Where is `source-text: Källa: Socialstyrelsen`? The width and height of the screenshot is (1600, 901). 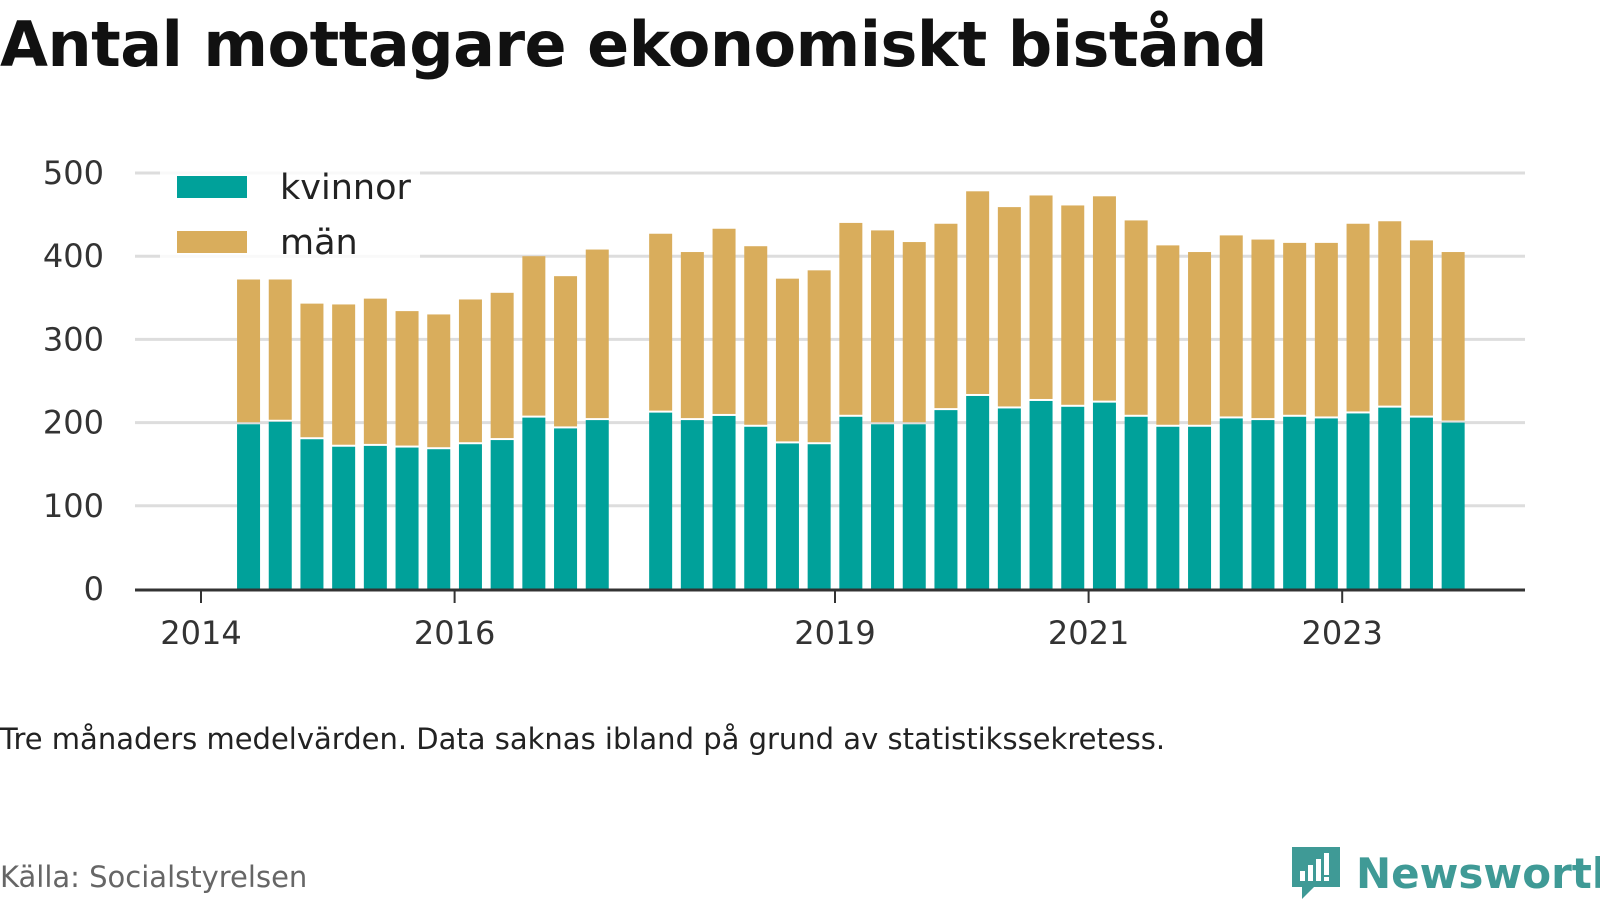 source-text: Källa: Socialstyrelsen is located at coordinates (154, 877).